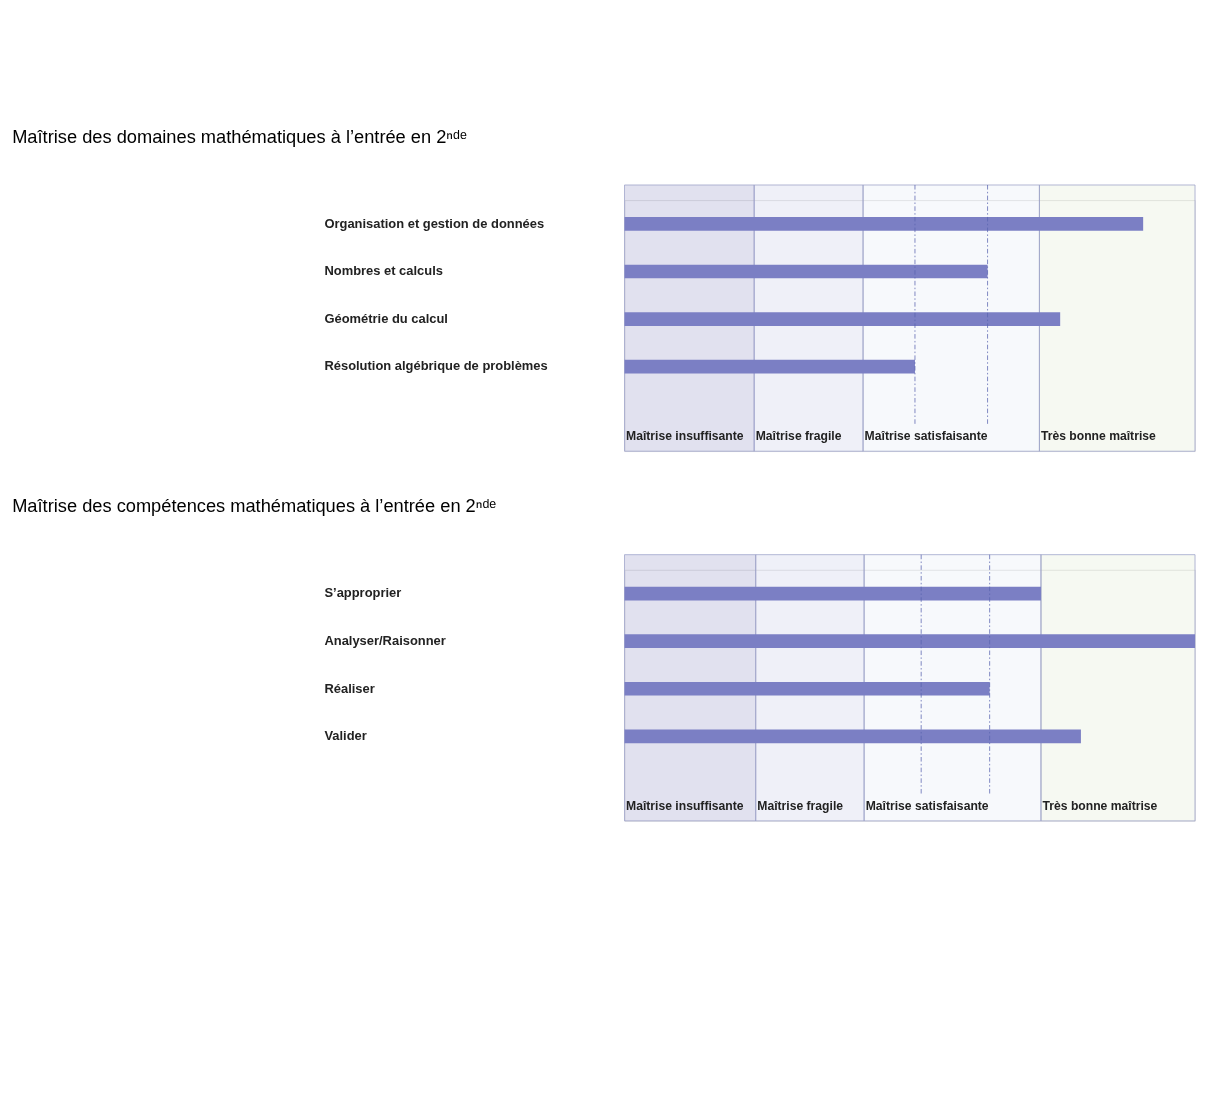 The image size is (1211, 1113). What do you see at coordinates (383, 271) in the screenshot?
I see `y-tick-label: Nombres et calculs` at bounding box center [383, 271].